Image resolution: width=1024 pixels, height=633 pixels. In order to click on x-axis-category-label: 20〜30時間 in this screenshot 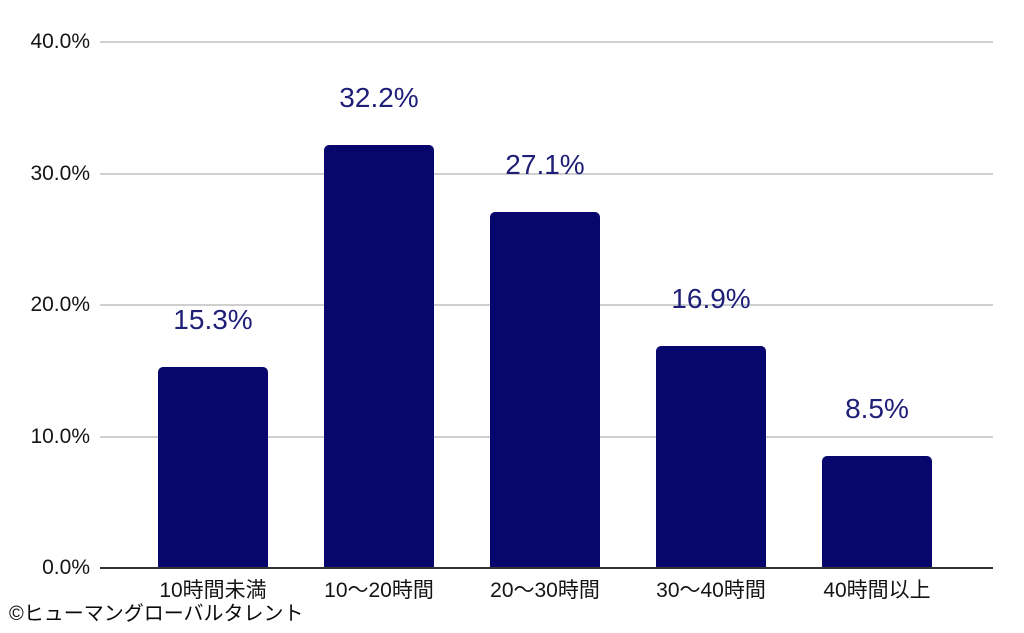, I will do `click(545, 590)`.